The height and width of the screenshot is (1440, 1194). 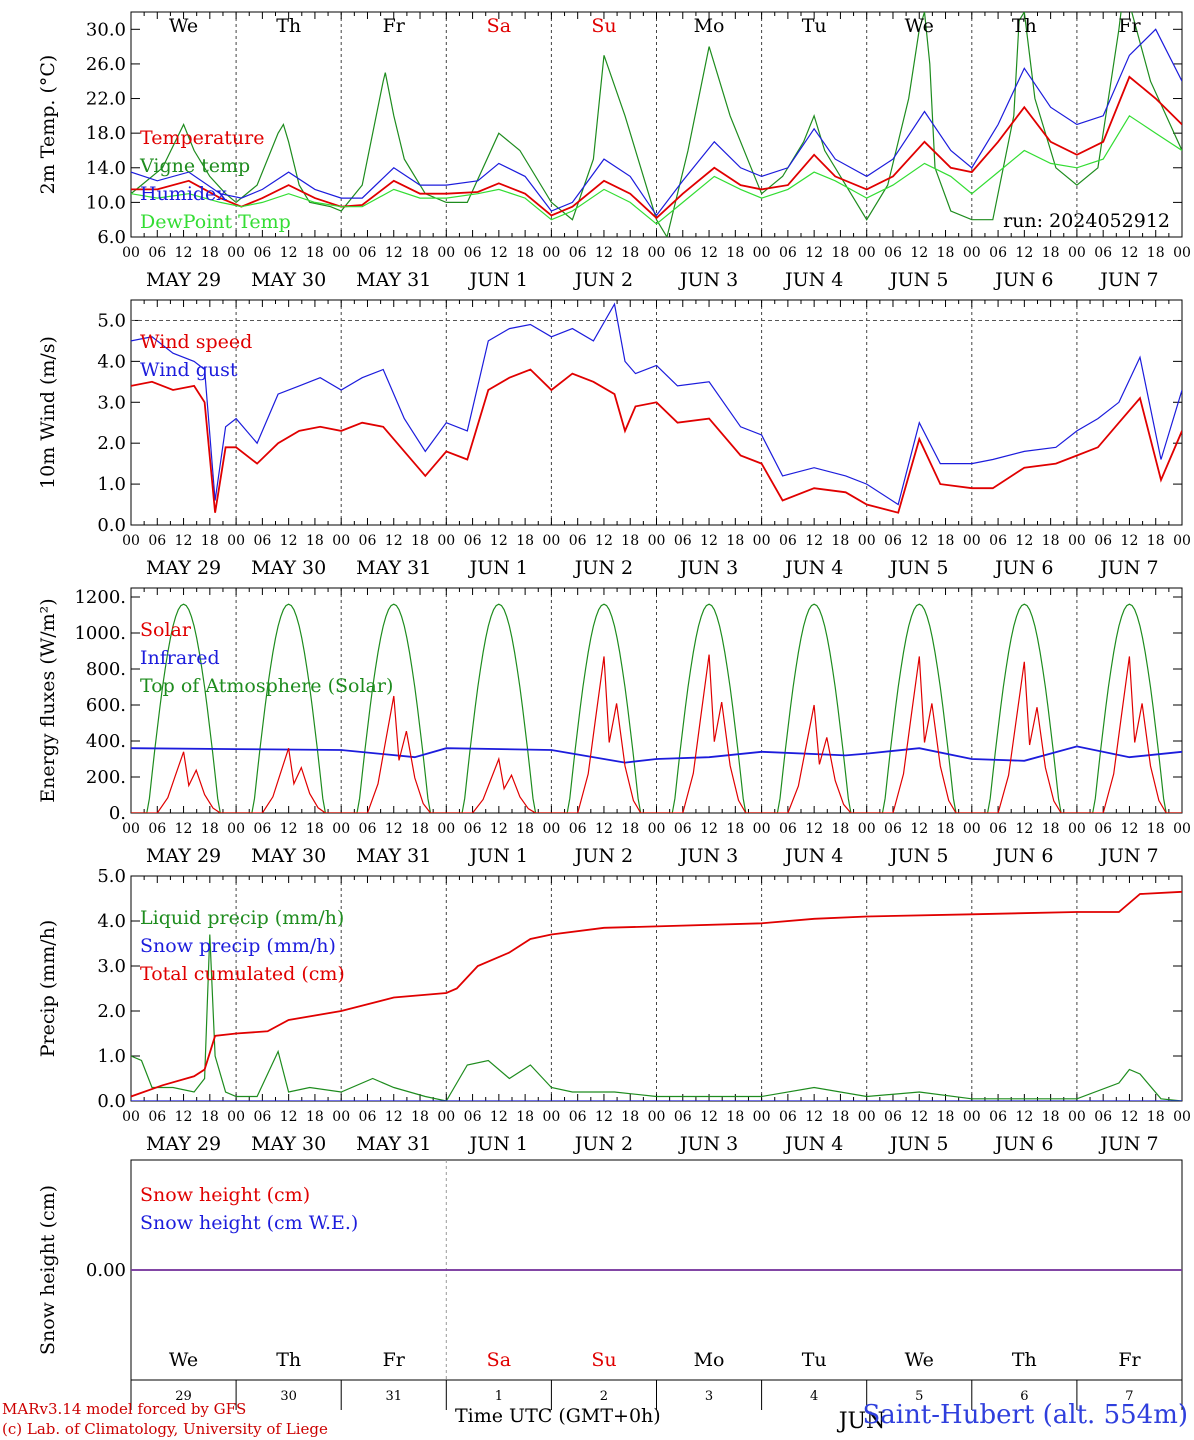 I want to click on day-number-label: 5, so click(x=919, y=1396).